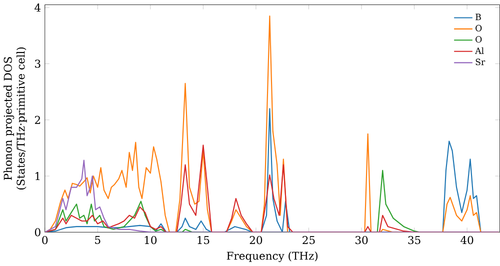 The height and width of the screenshot is (266, 500). Describe the element at coordinates (467, 240) in the screenshot. I see `x-tick-label: 40` at that location.